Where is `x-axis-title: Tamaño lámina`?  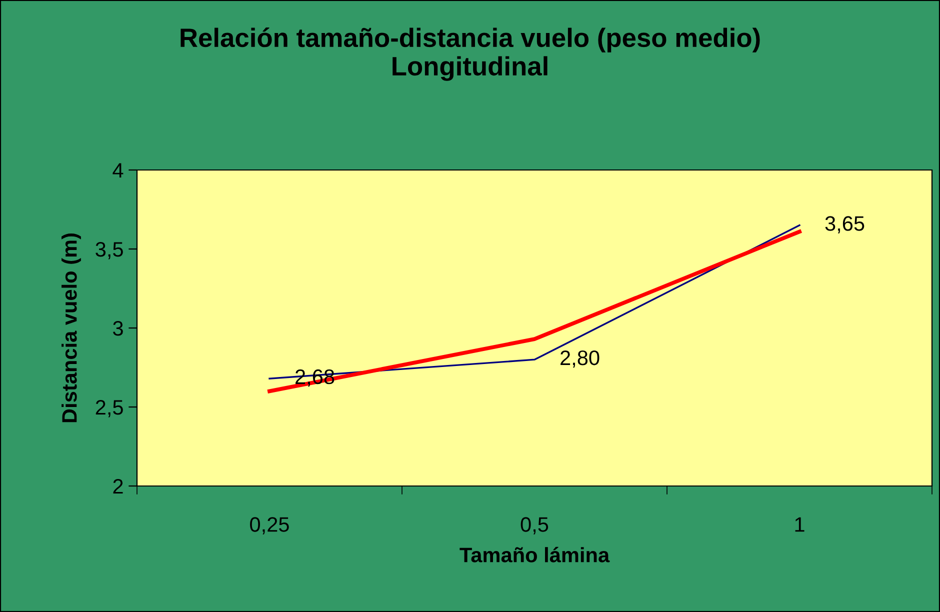 x-axis-title: Tamaño lámina is located at coordinates (535, 554).